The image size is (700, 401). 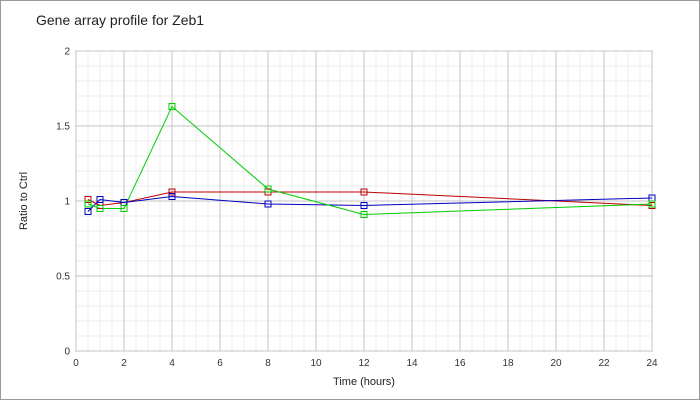 I want to click on x-tick-label: 24, so click(x=652, y=363).